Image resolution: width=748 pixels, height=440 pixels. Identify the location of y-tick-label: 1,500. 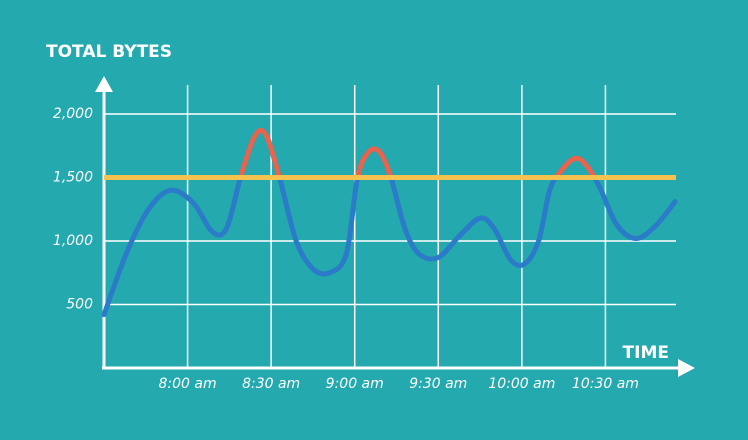
(73, 178).